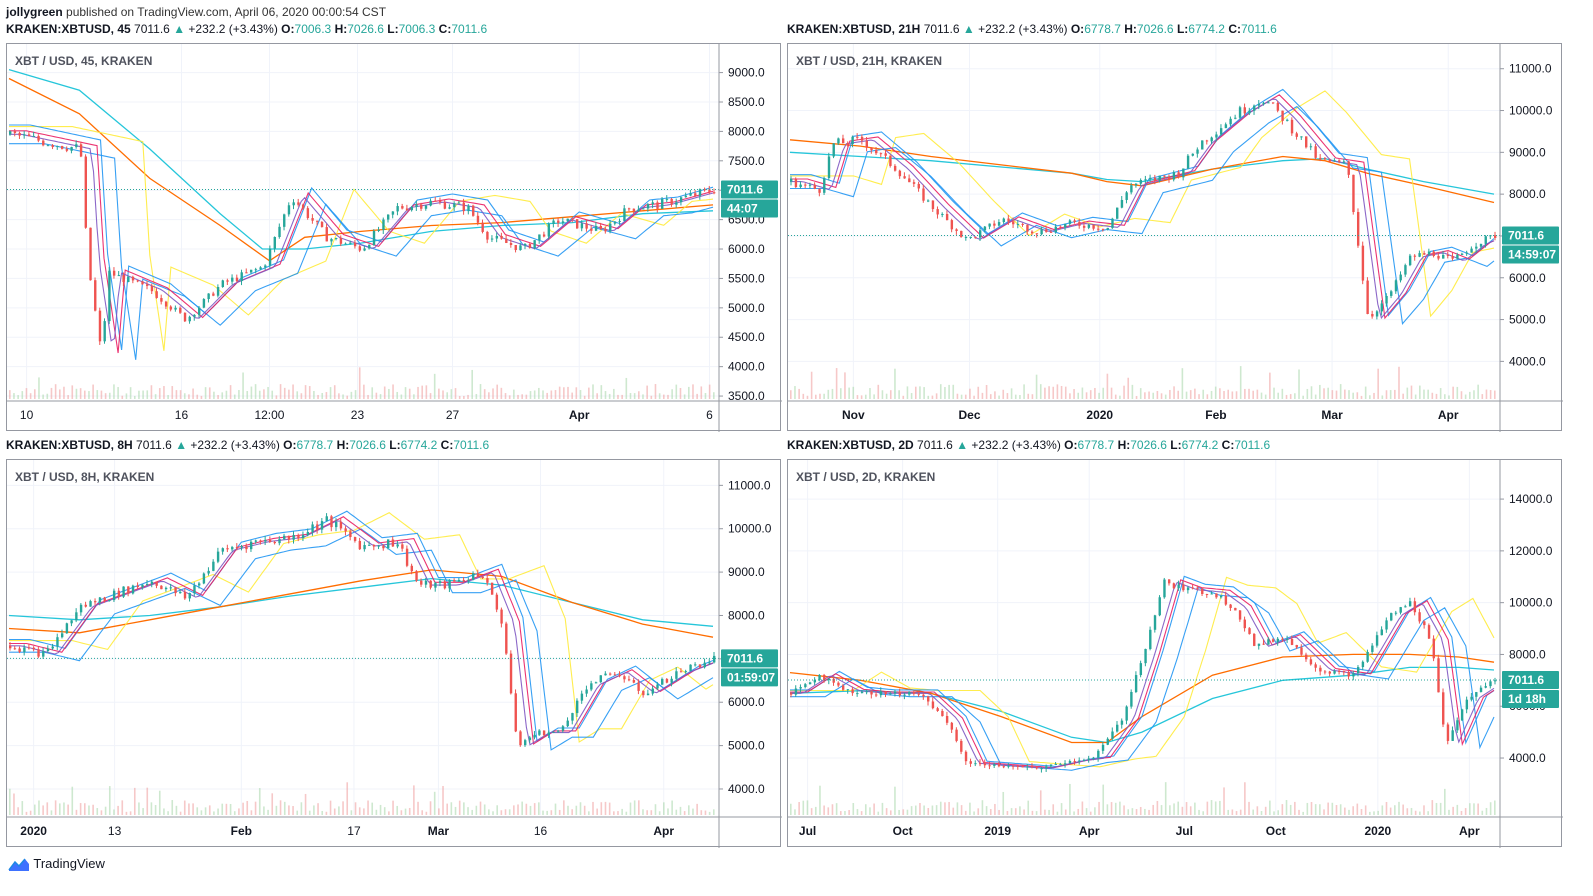 The height and width of the screenshot is (896, 1593). I want to click on countdown-label: 1d 18h, so click(1527, 699).